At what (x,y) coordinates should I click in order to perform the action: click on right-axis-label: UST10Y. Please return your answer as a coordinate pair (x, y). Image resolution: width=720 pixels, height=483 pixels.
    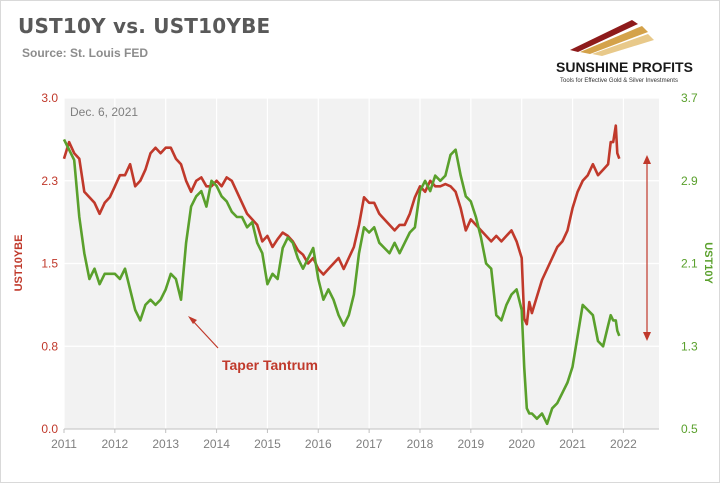
    Looking at the image, I should click on (708, 263).